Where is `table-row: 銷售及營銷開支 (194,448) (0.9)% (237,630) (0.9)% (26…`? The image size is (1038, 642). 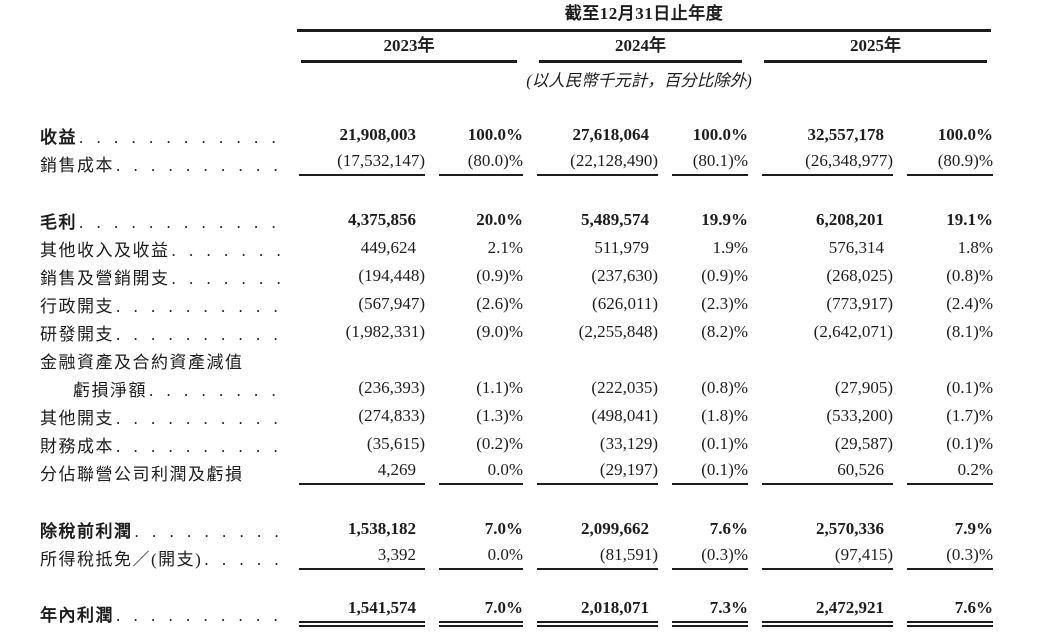 table-row: 銷售及營銷開支 (194,448) (0.9)% (237,630) (0.9)% (26… is located at coordinates (516, 275).